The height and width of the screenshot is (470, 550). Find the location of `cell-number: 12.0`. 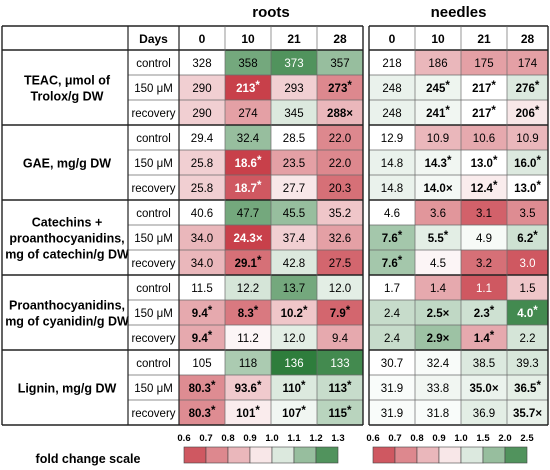

cell-number: 12.0 is located at coordinates (340, 289).